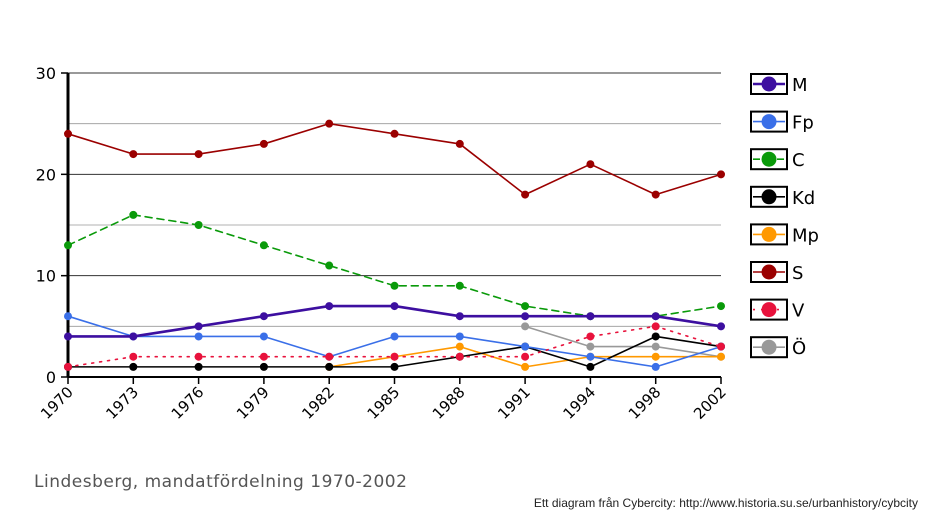 The width and height of the screenshot is (934, 521). What do you see at coordinates (122, 403) in the screenshot?
I see `x-tick-label: 1973` at bounding box center [122, 403].